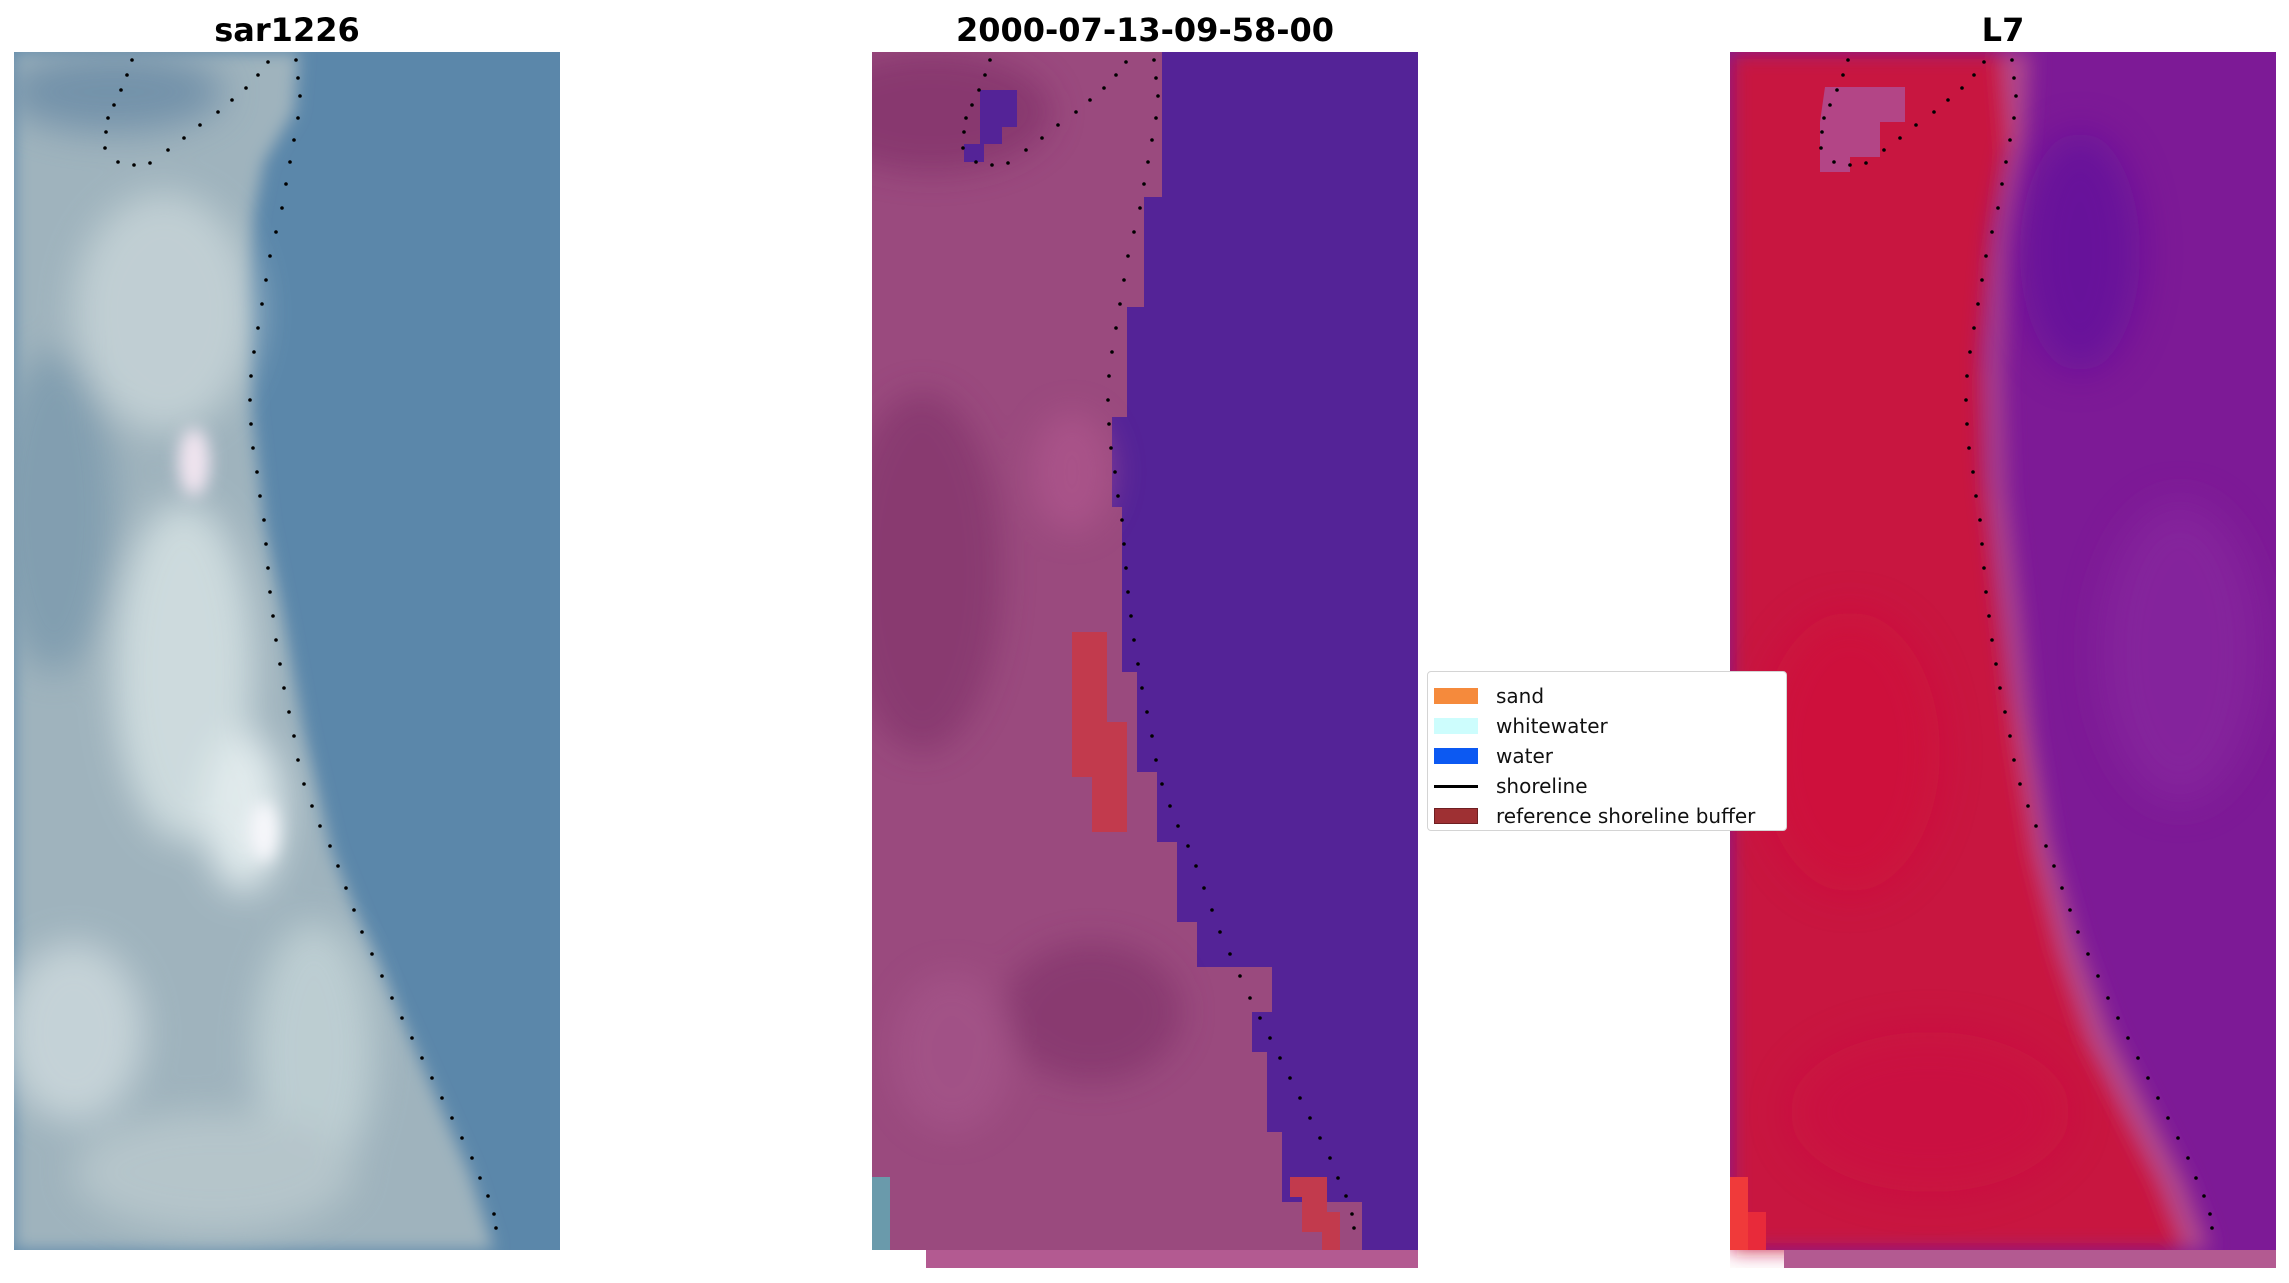 Image resolution: width=2289 pixels, height=1283 pixels. I want to click on sand-swatch, so click(1456, 696).